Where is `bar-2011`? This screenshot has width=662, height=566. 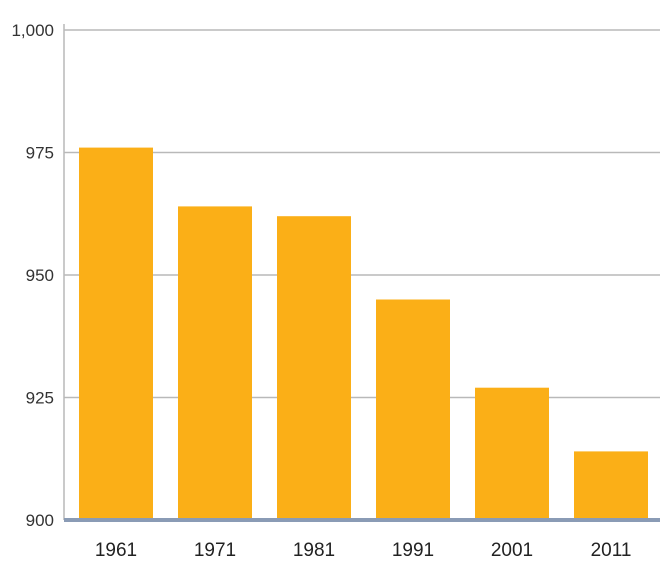 bar-2011 is located at coordinates (611, 485).